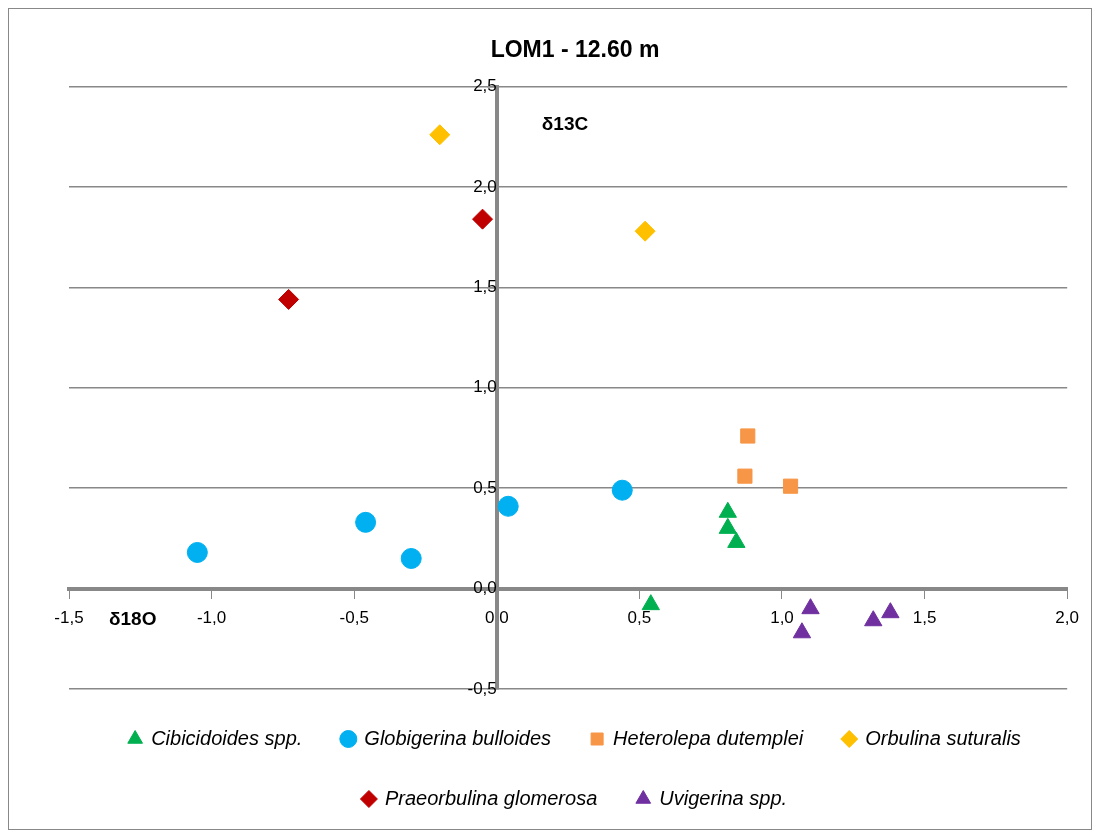  Describe the element at coordinates (723, 797) in the screenshot. I see `legend-label: Uvigerina spp.` at that location.